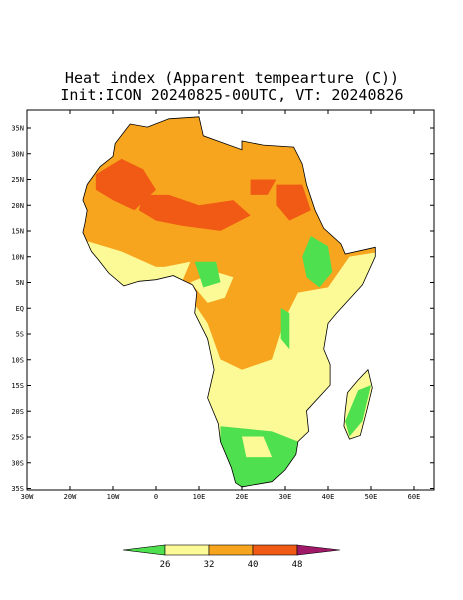 The width and height of the screenshot is (463, 600). Describe the element at coordinates (232, 78) in the screenshot. I see `title: Heat index (Apparent tempearture (C))` at that location.